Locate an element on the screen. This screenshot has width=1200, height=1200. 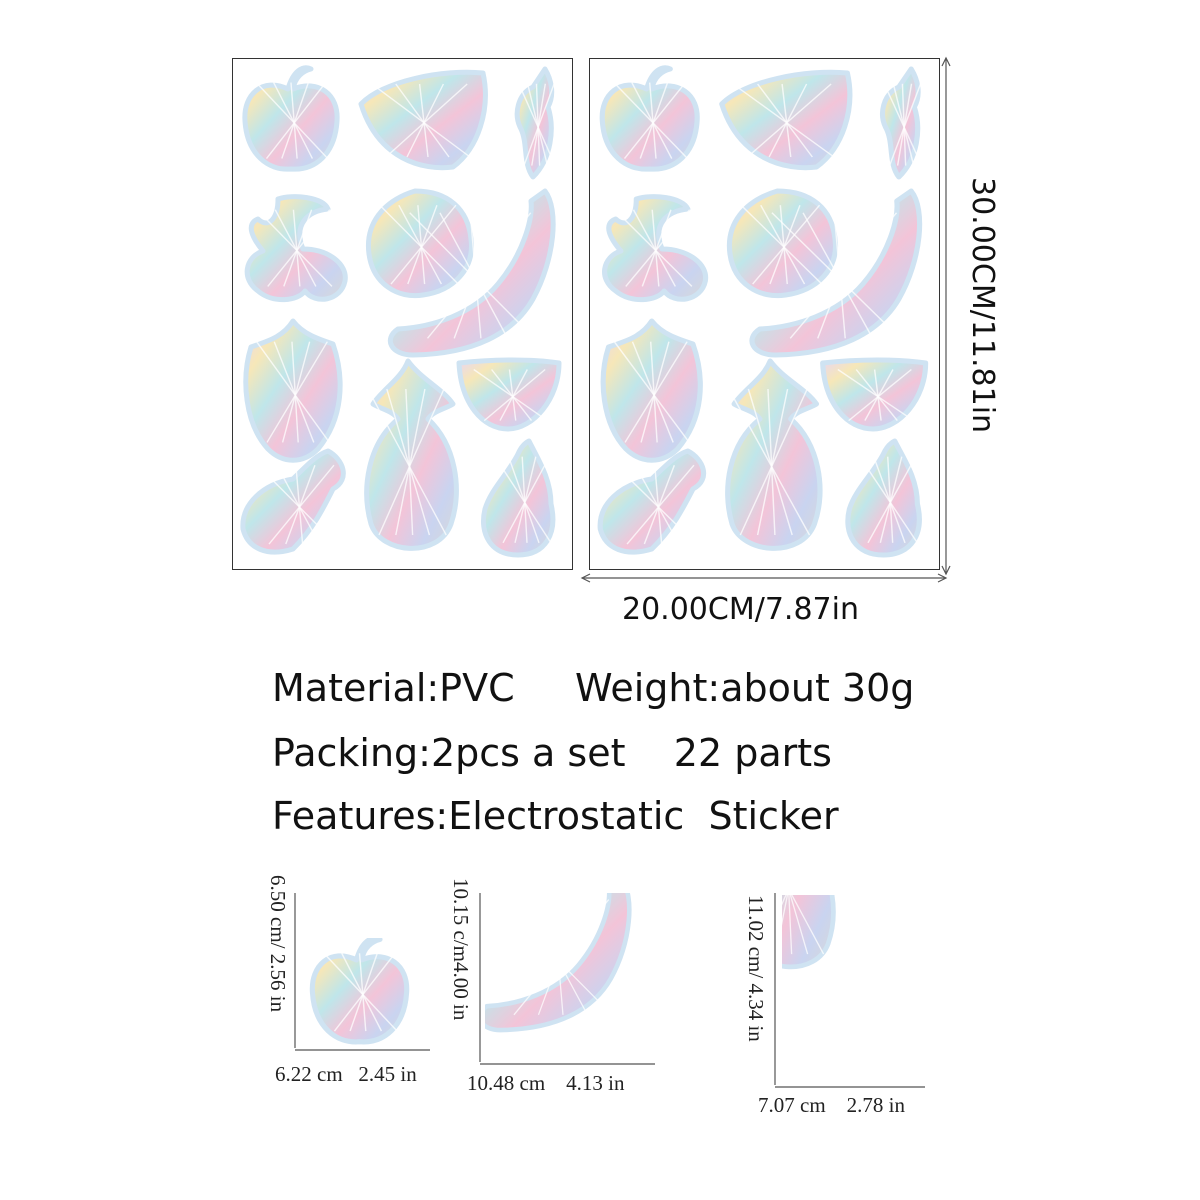
sample-banana-sticker is located at coordinates (558, 963).